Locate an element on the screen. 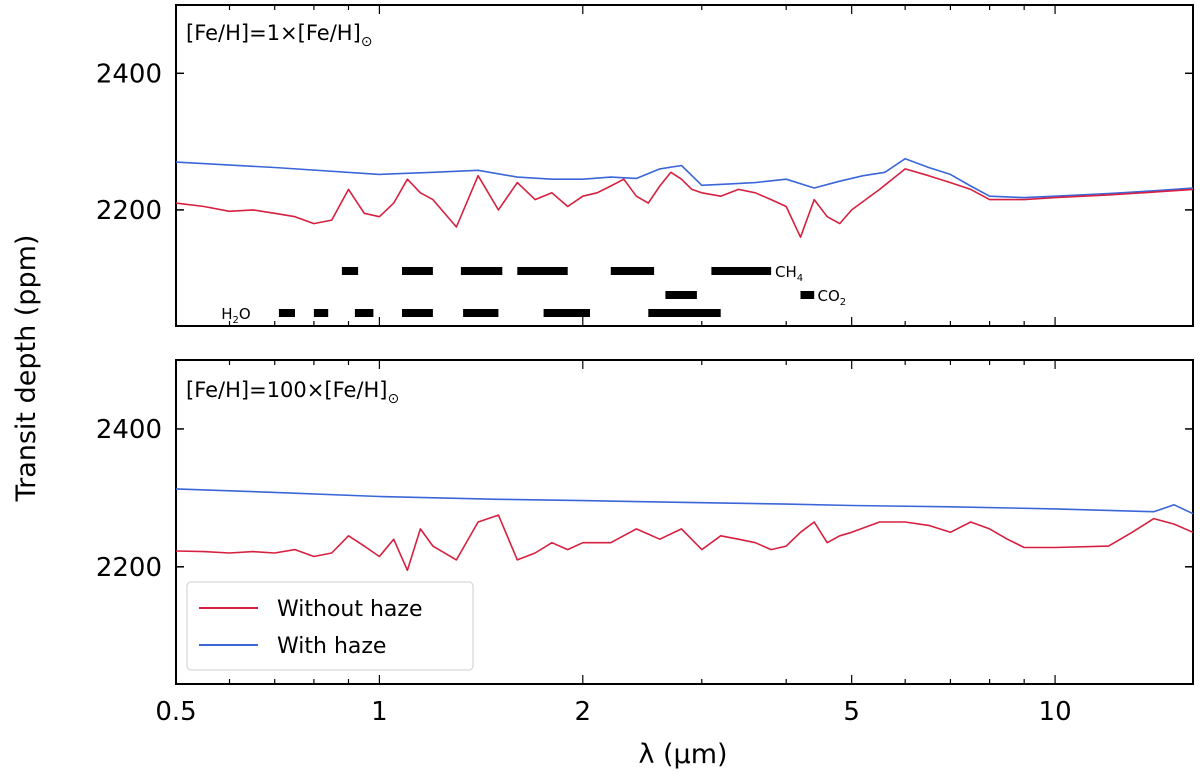 This screenshot has width=1200, height=779. x-axis-title: λ (μm) is located at coordinates (682, 754).